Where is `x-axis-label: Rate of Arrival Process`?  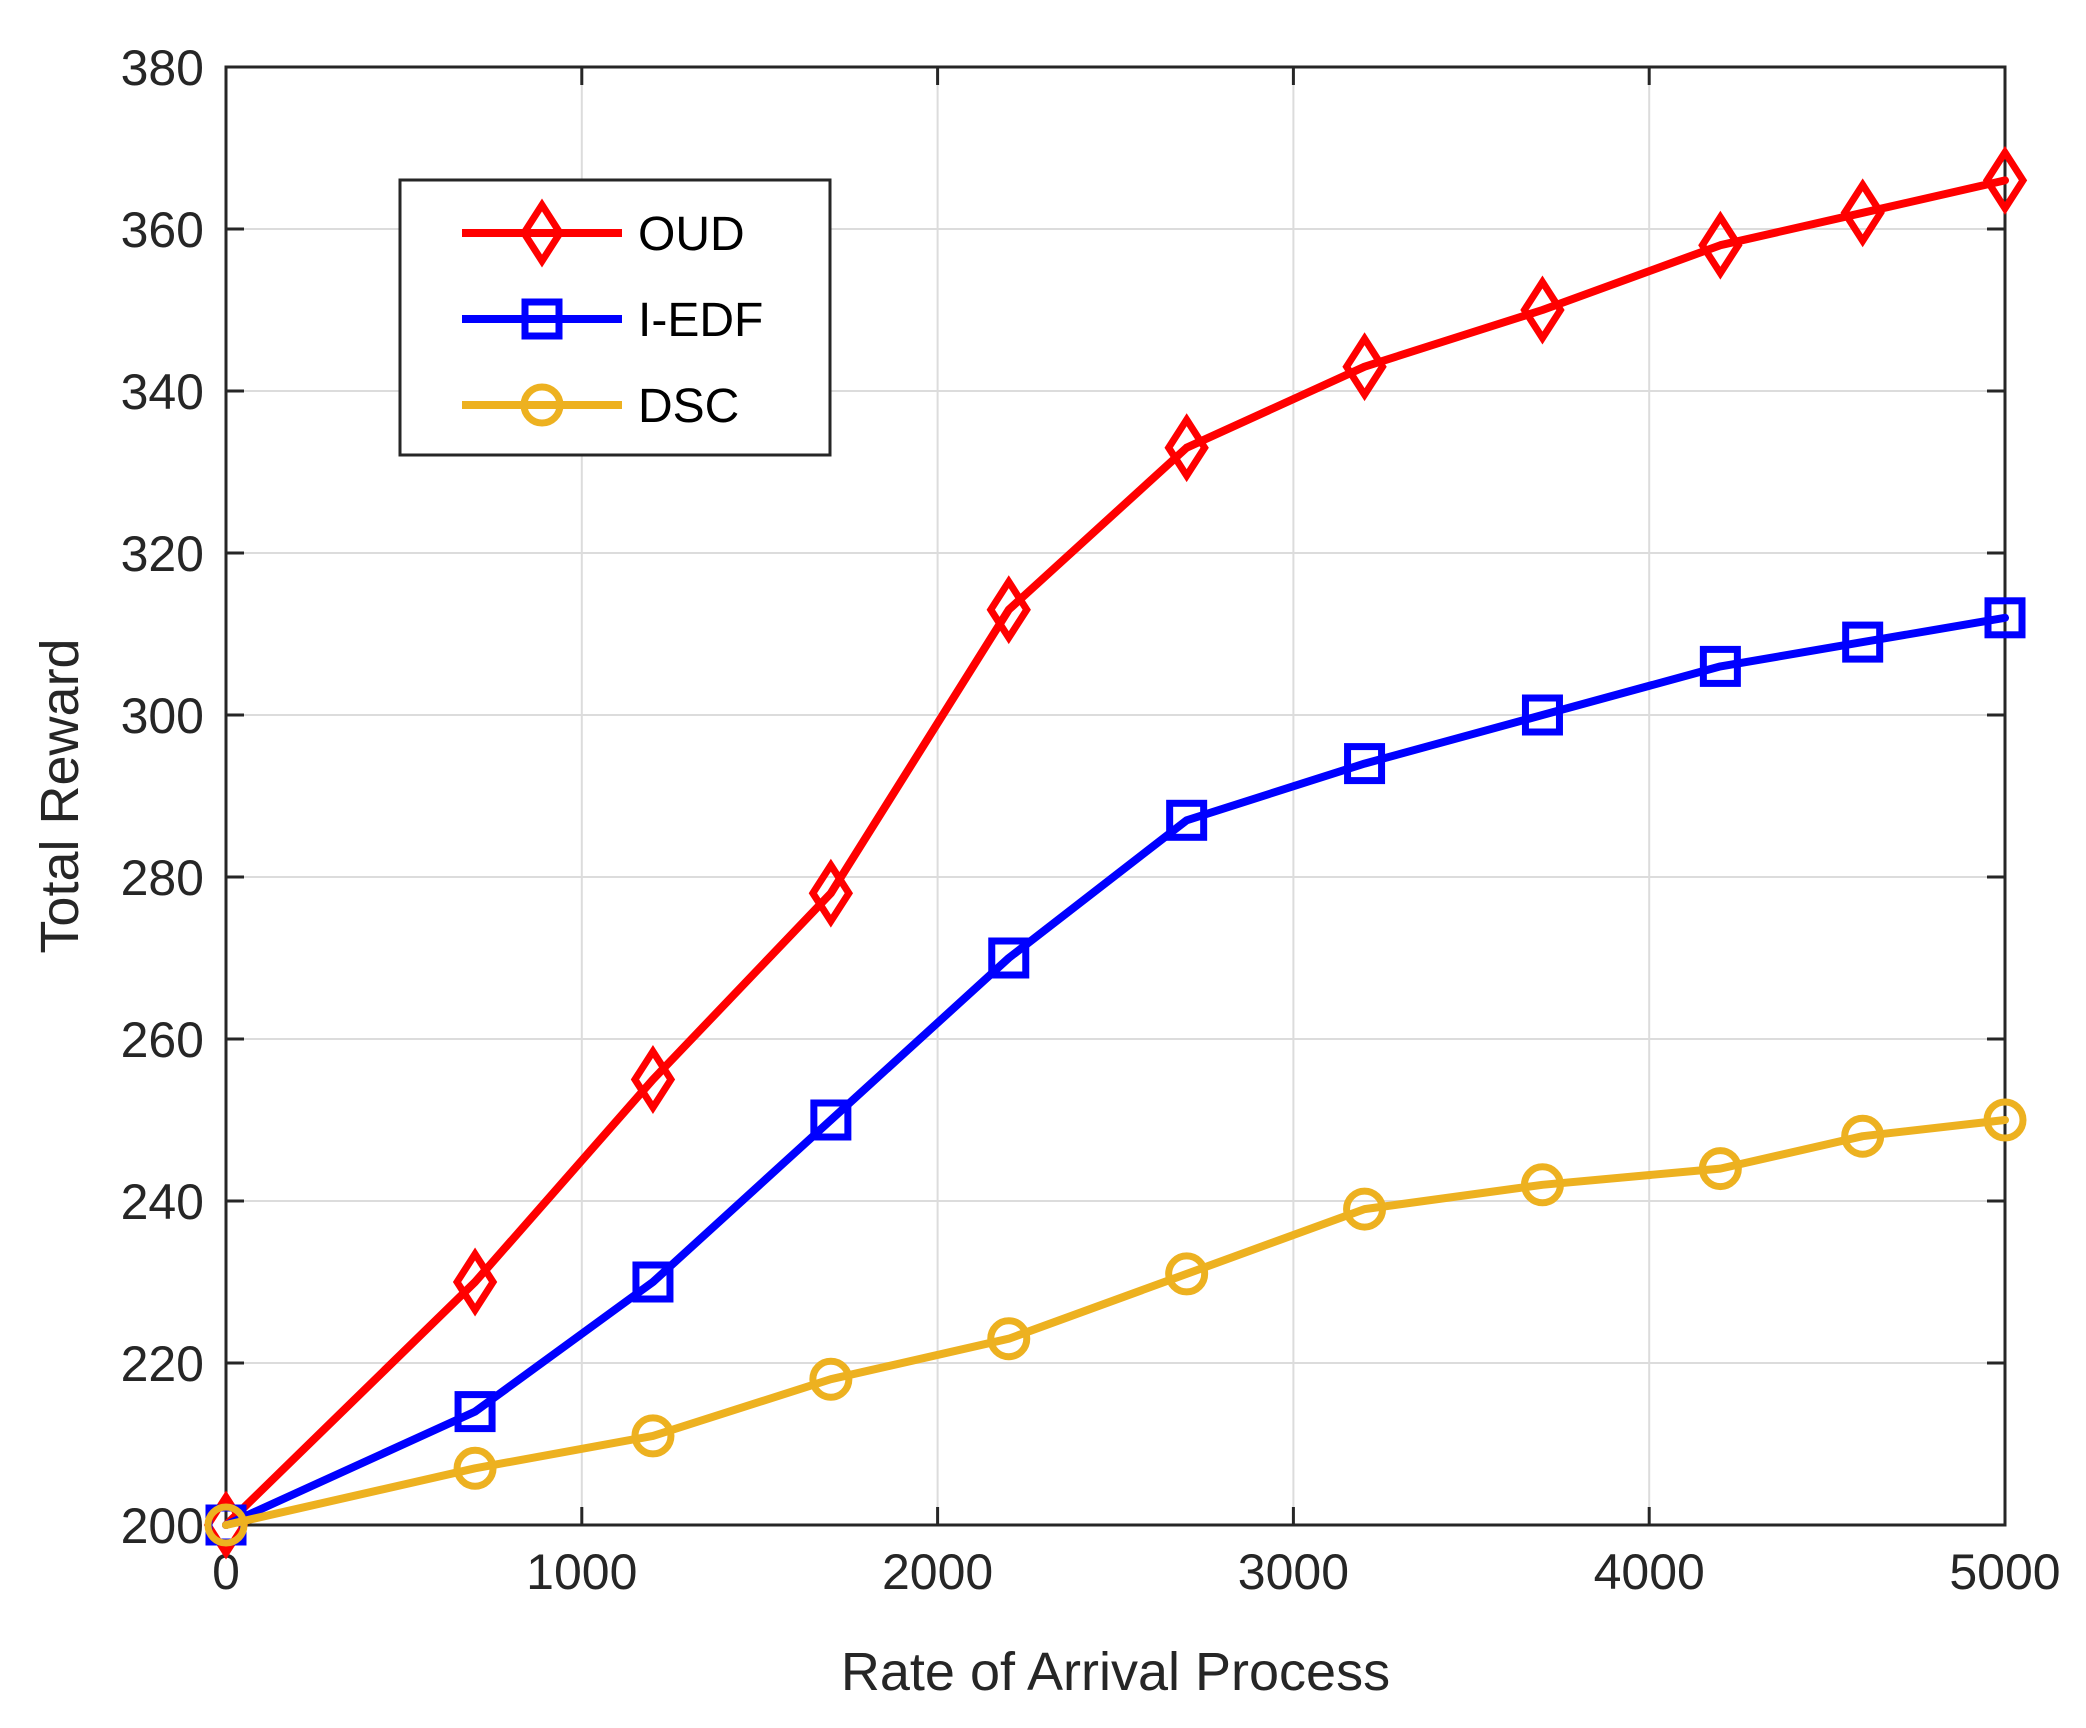
x-axis-label: Rate of Arrival Process is located at coordinates (1115, 1672).